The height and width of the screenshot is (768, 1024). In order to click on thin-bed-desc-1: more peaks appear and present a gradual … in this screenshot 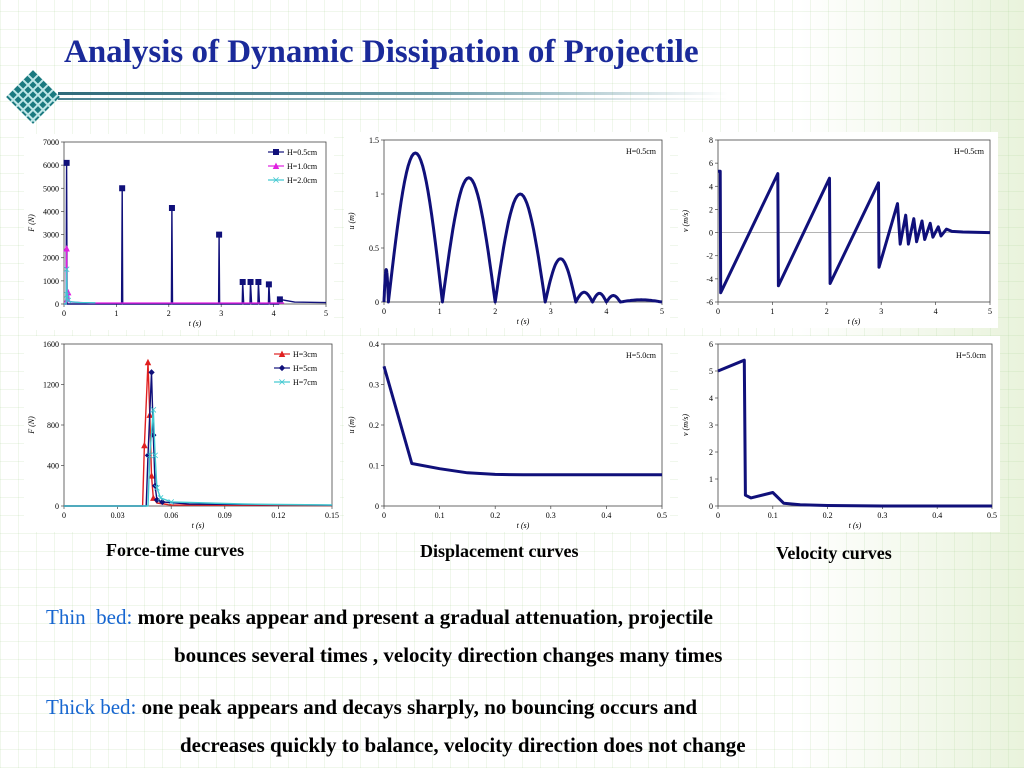, I will do `click(425, 617)`.